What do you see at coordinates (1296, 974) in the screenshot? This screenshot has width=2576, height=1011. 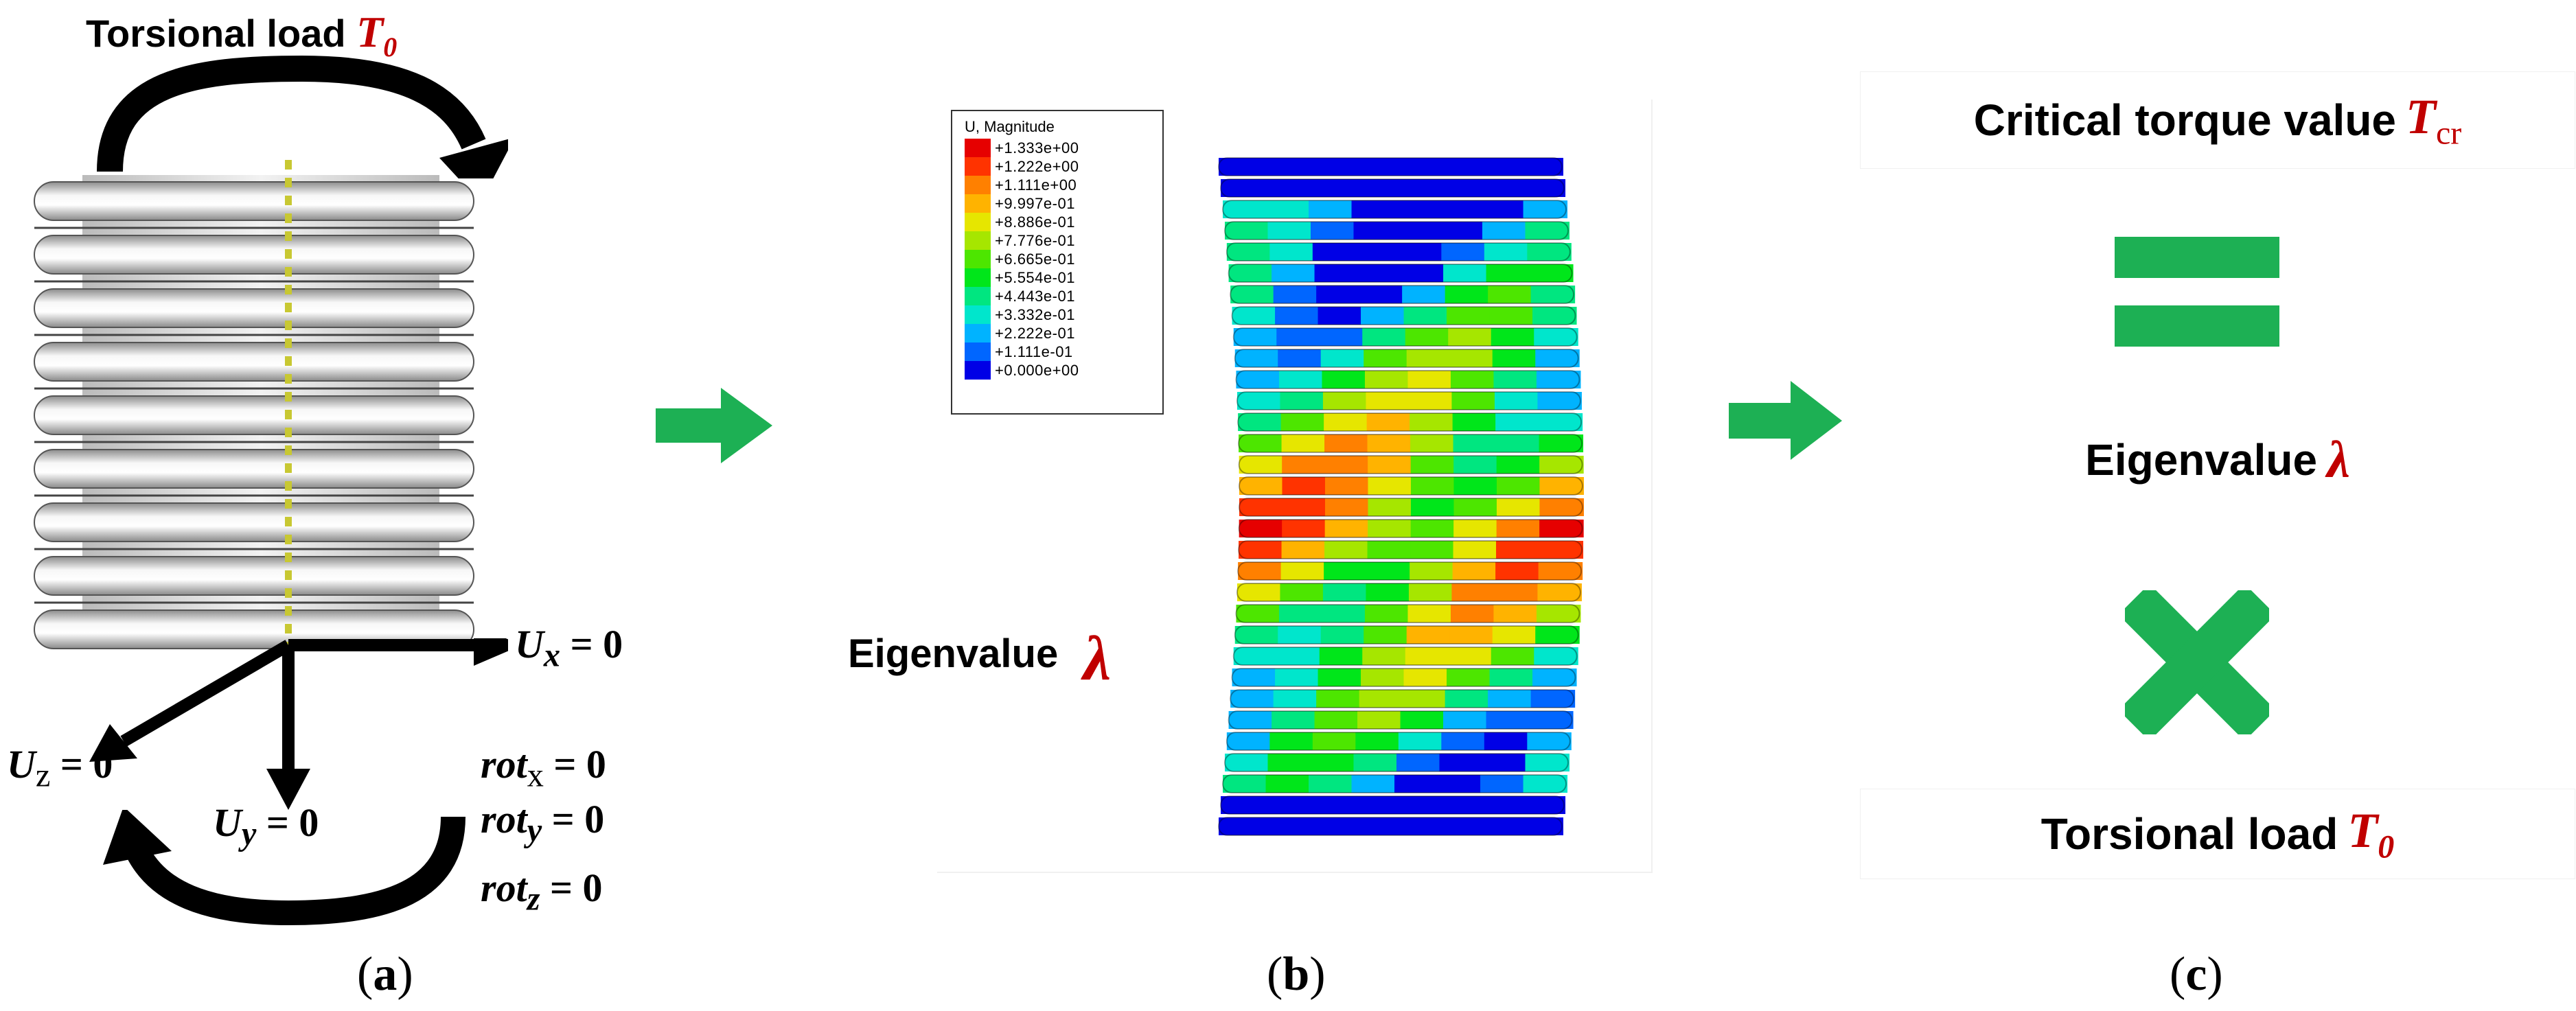 I see `caption-b: (b)` at bounding box center [1296, 974].